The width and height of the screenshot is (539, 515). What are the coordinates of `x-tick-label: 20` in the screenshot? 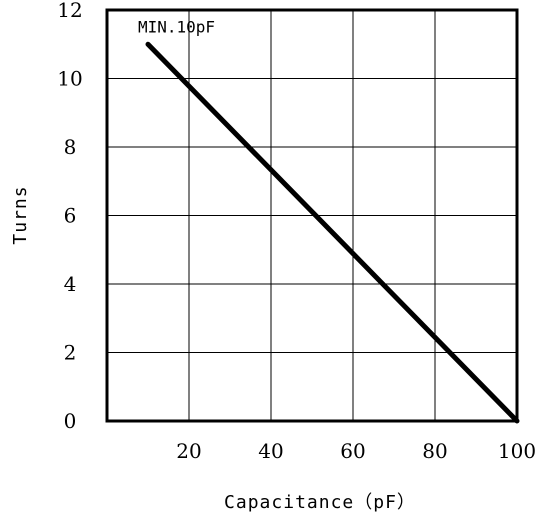 It's located at (188, 451).